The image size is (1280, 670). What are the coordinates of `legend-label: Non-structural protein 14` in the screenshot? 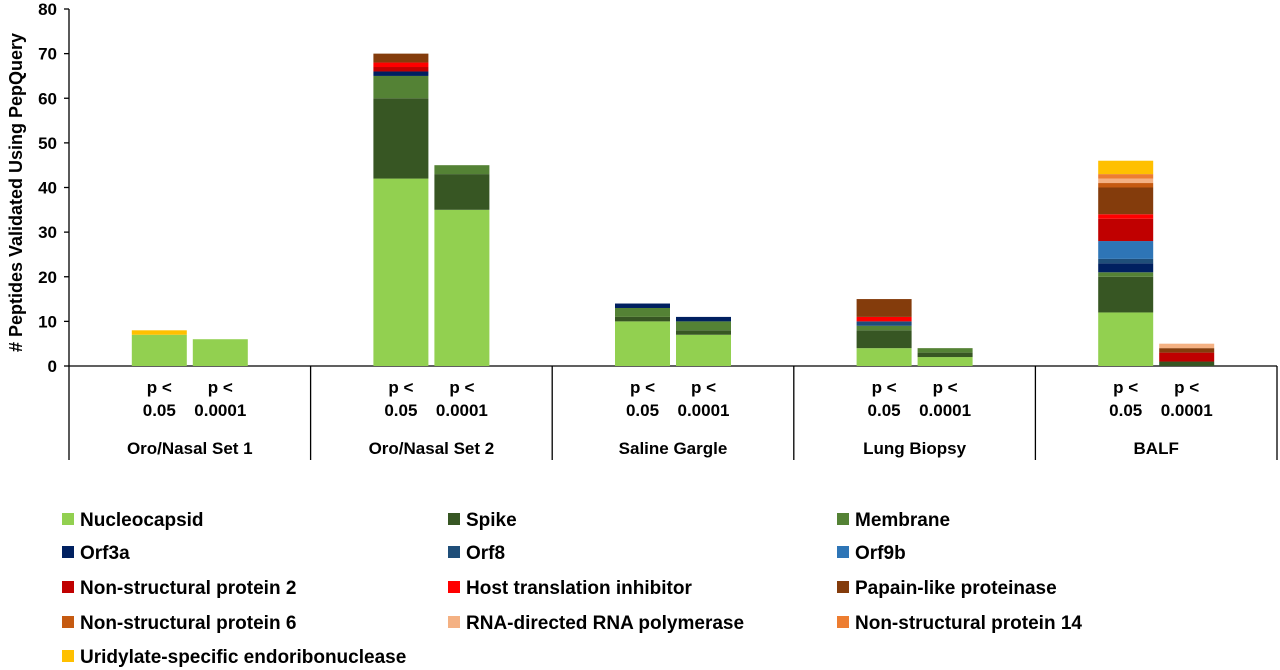 It's located at (968, 623).